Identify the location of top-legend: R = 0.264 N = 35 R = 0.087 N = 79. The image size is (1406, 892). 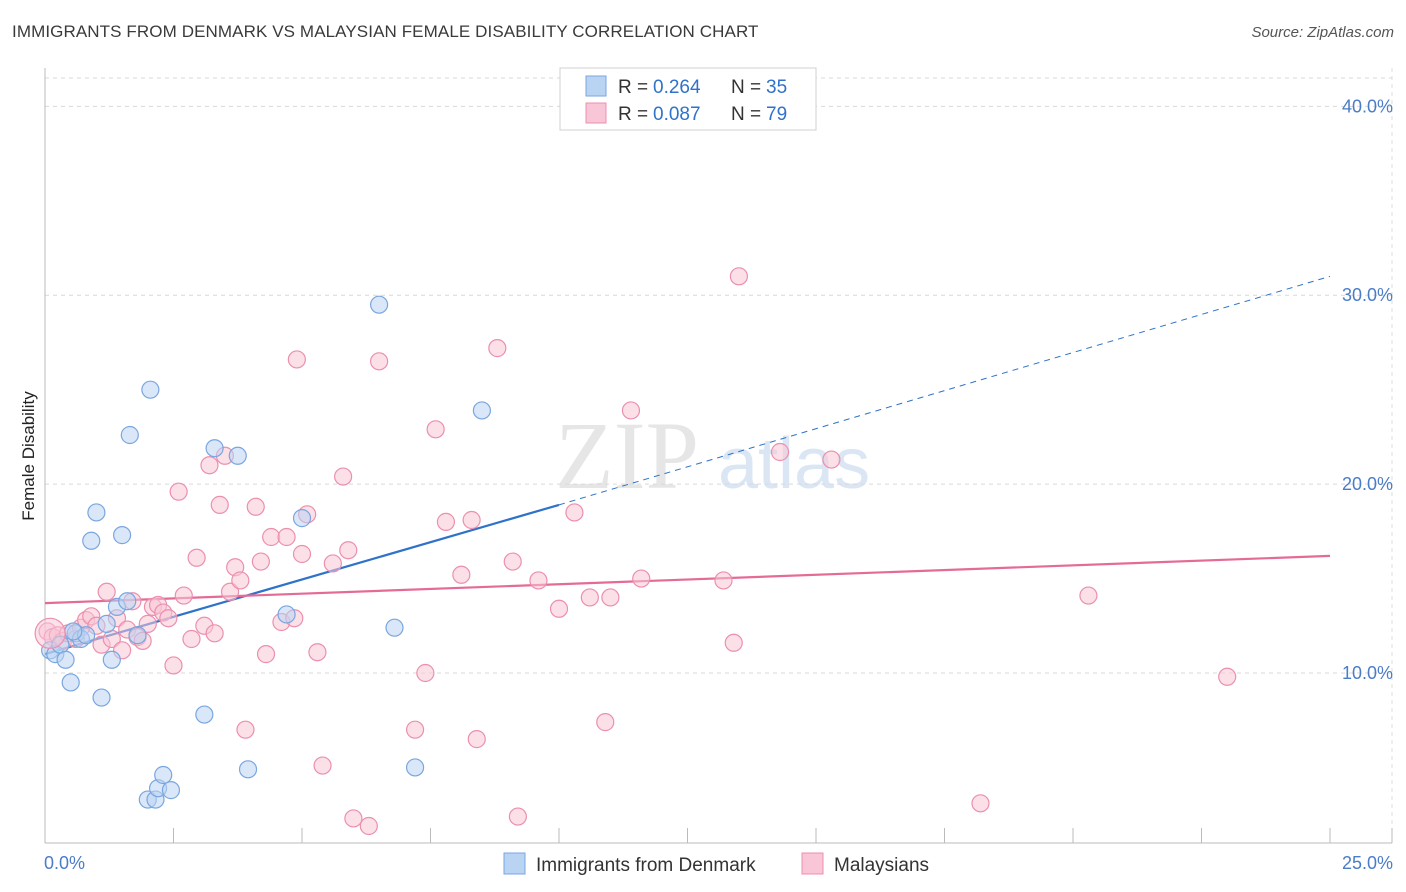
(688, 99).